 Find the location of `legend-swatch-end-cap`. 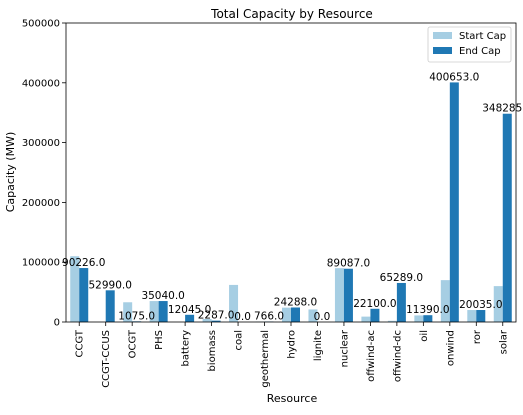

legend-swatch-end-cap is located at coordinates (442, 50).